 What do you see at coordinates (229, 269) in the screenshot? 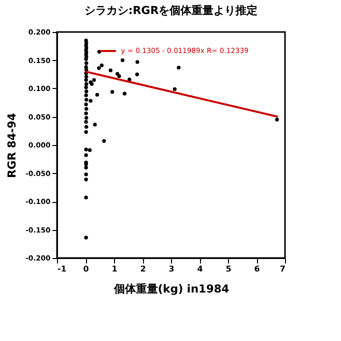
I see `x-tick-label: 5` at bounding box center [229, 269].